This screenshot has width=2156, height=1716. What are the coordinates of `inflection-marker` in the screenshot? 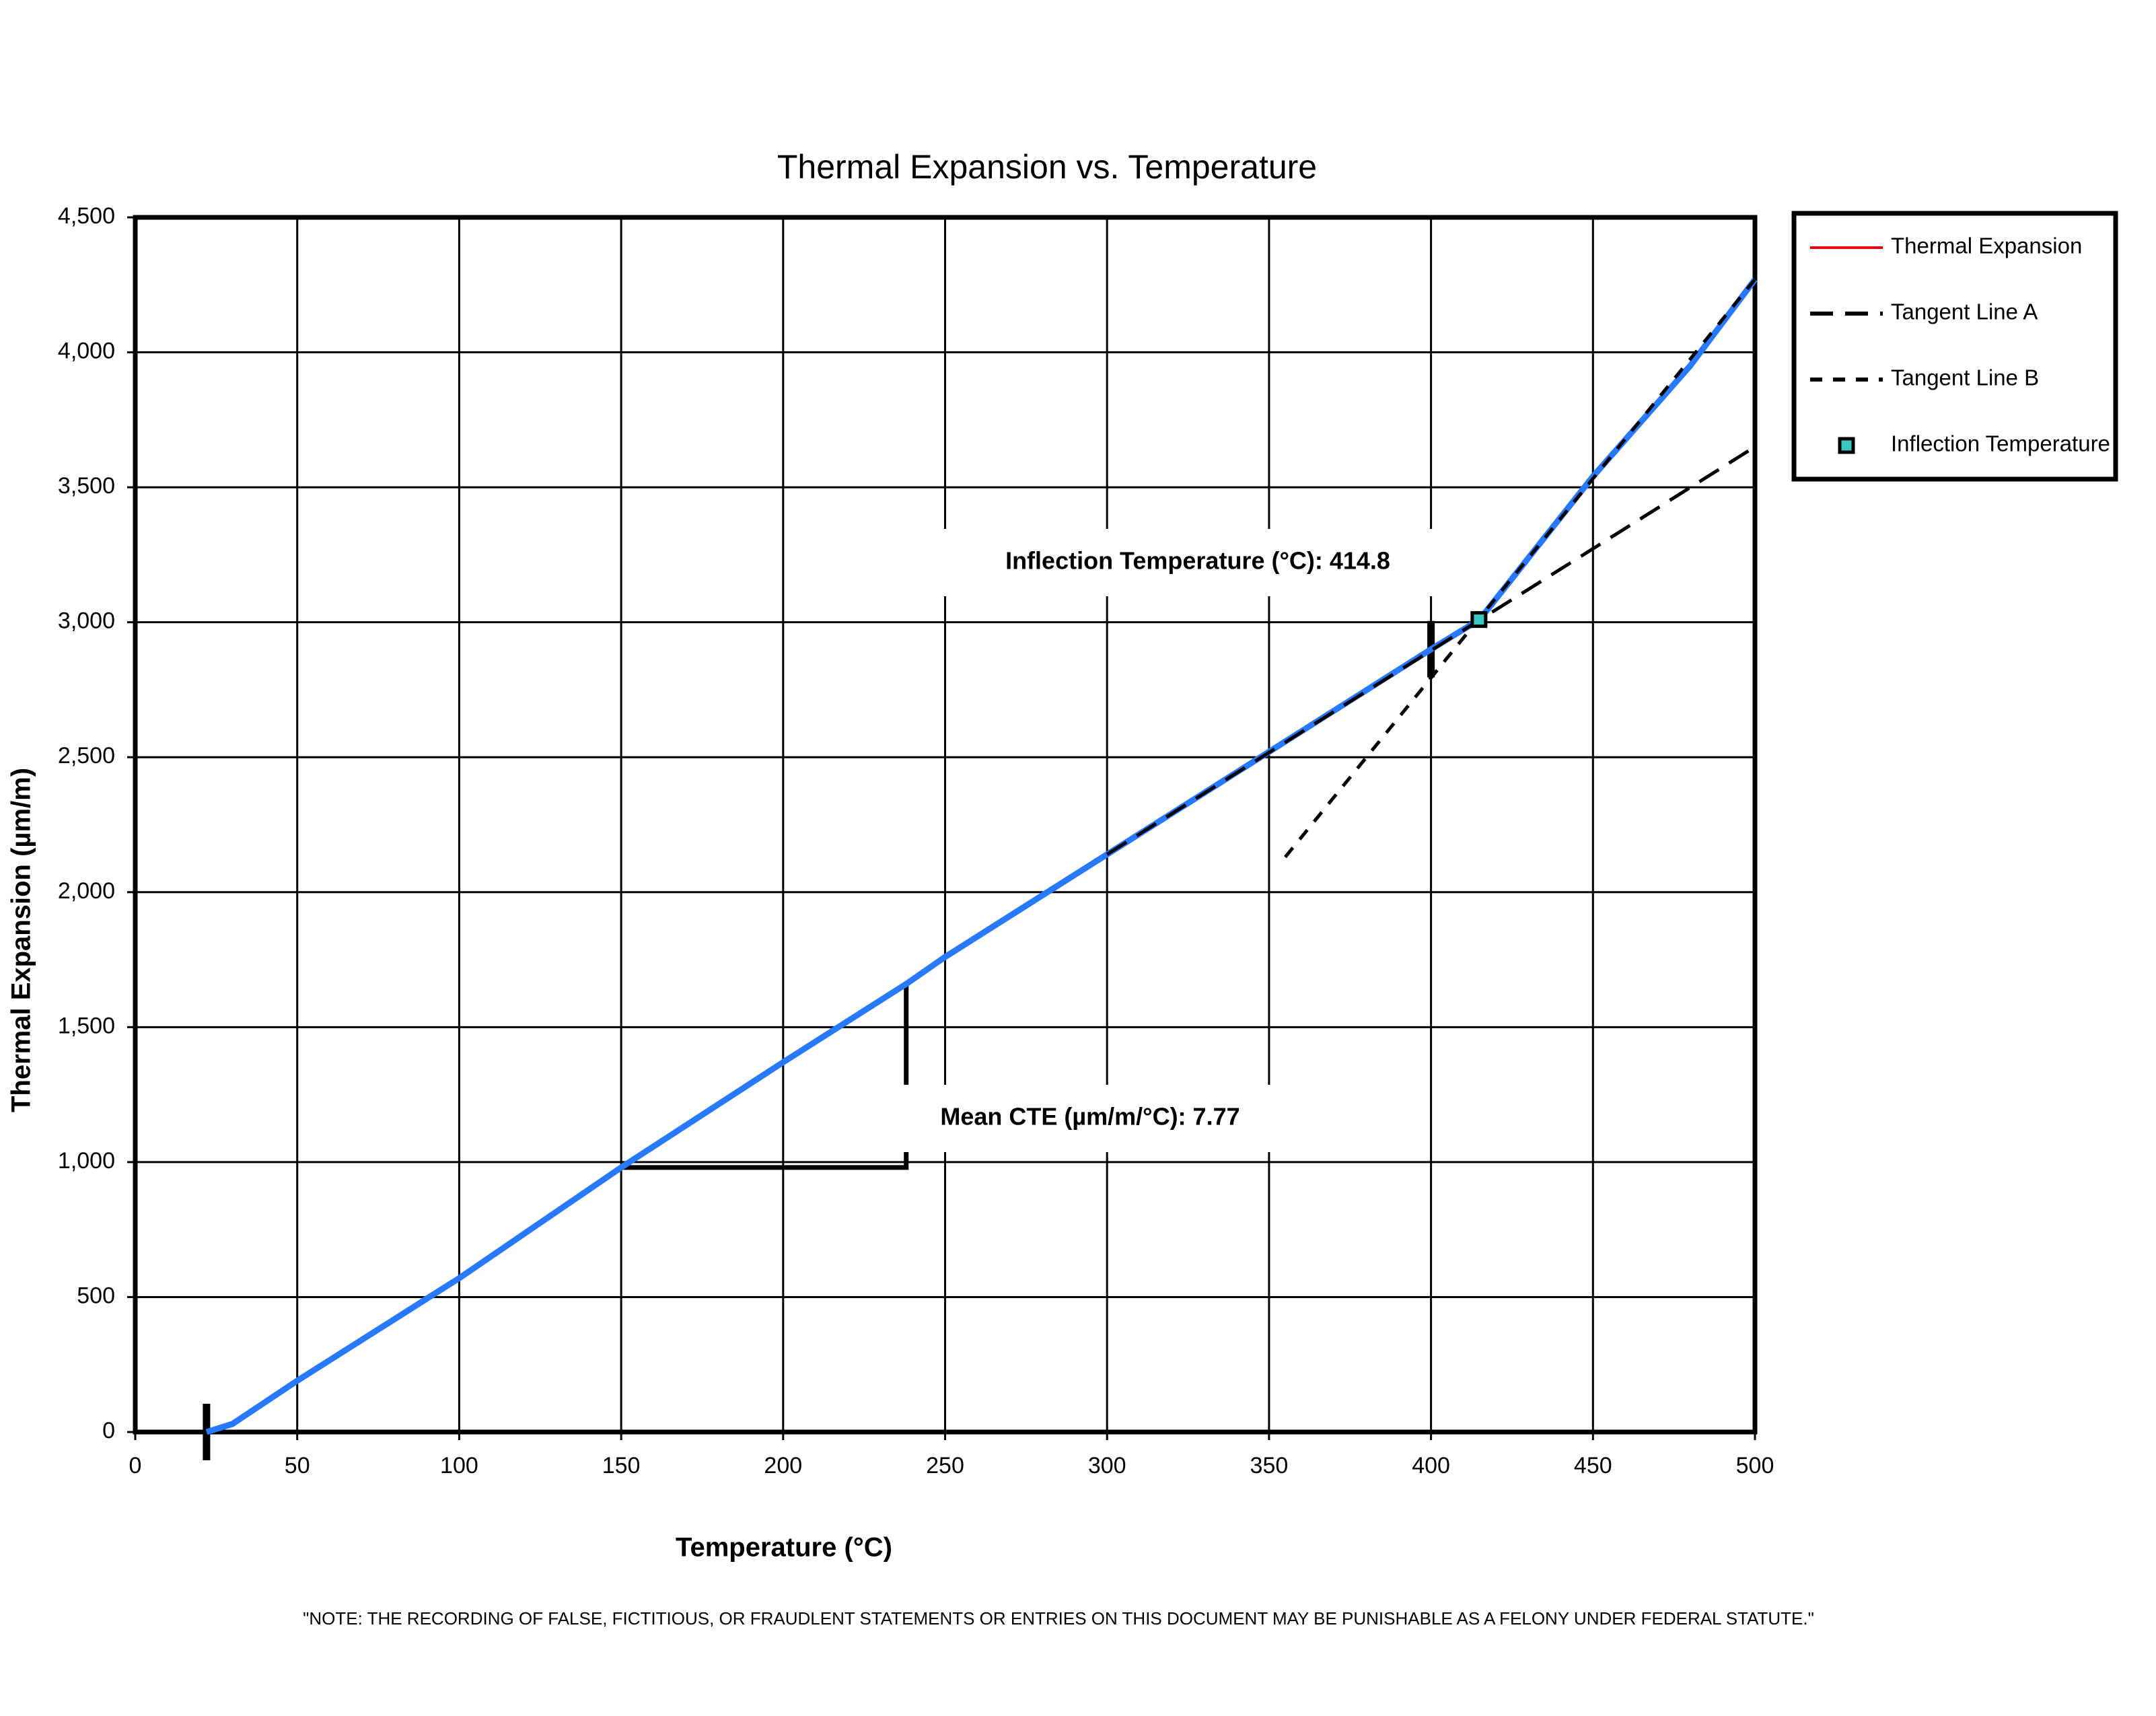 It's located at (1479, 620).